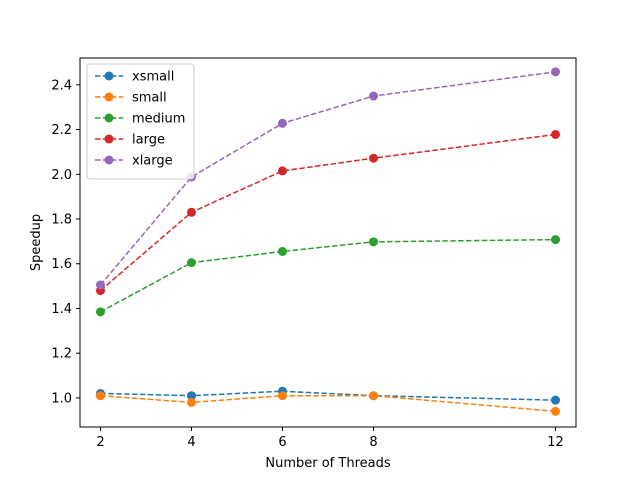  I want to click on y-tick-label: 1.2, so click(61, 354).